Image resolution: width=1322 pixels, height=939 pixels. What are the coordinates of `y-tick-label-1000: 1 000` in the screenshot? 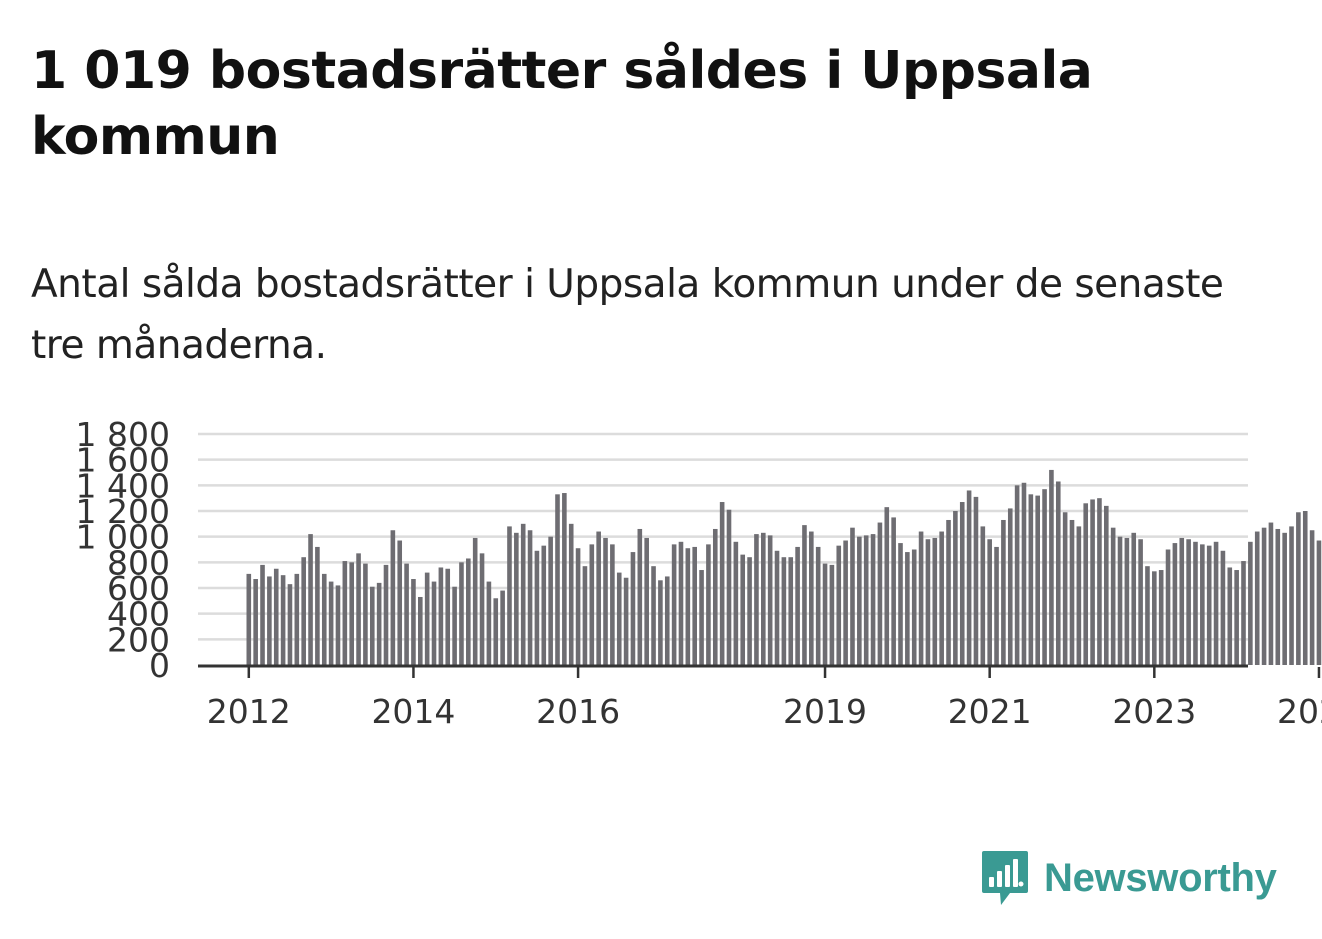 It's located at (123, 537).